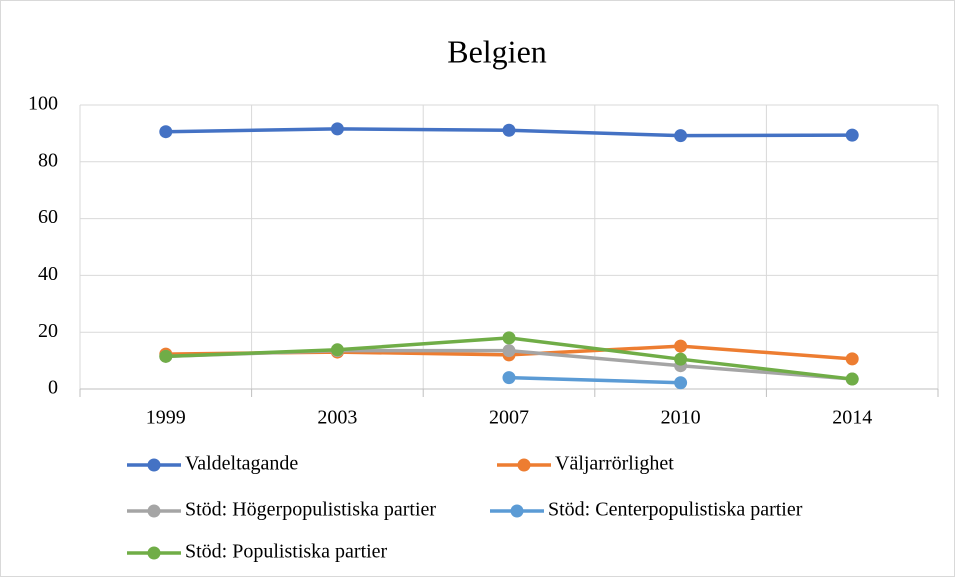 The width and height of the screenshot is (955, 577). I want to click on y-tick-label: 100, so click(43, 104).